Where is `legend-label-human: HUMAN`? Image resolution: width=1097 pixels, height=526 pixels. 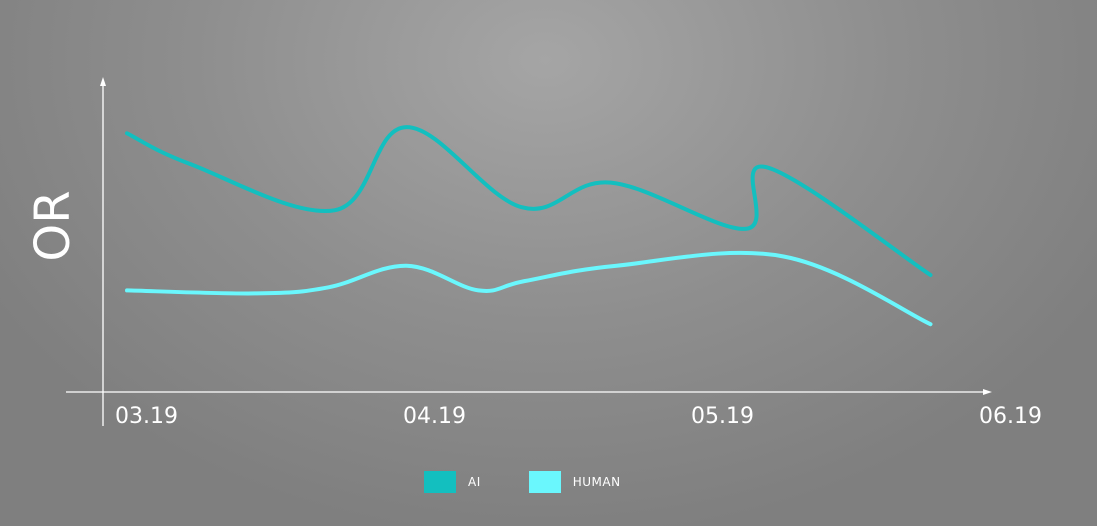
legend-label-human: HUMAN is located at coordinates (596, 482).